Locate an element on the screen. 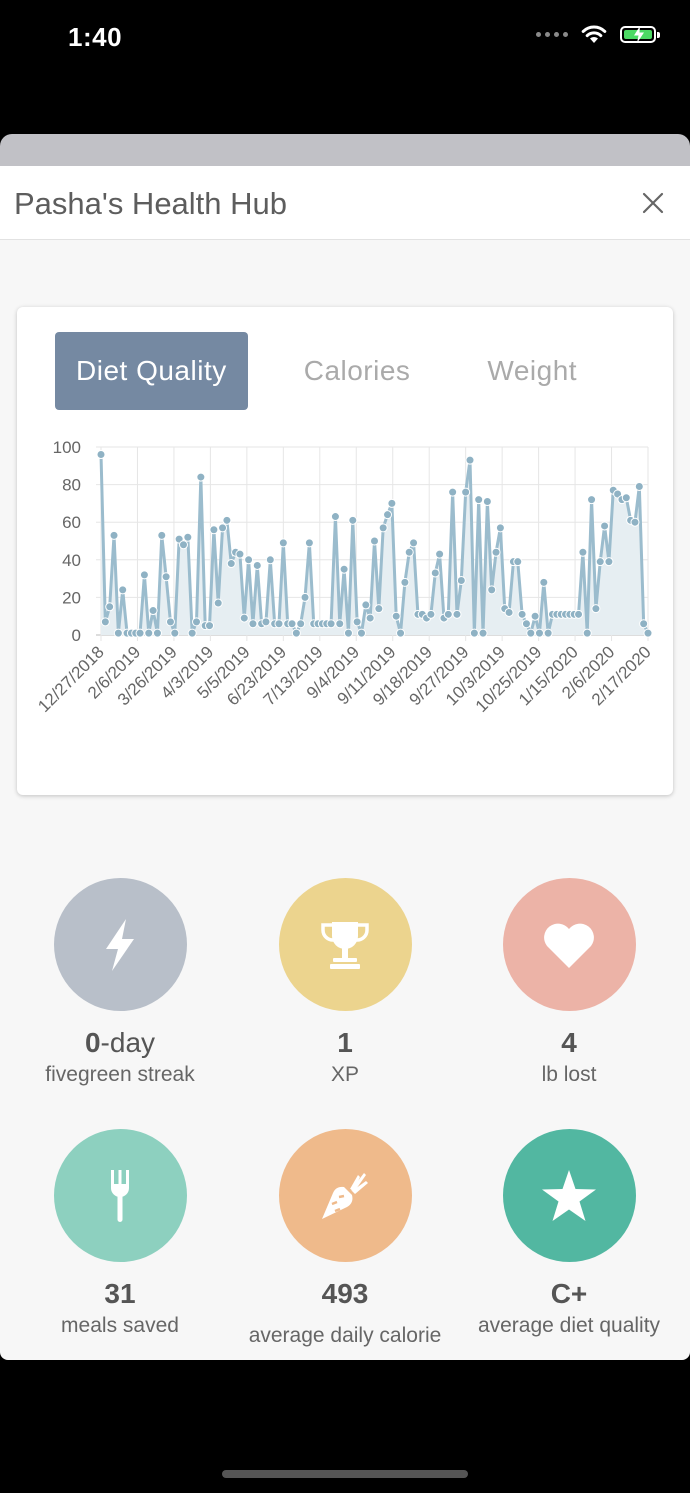 This screenshot has width=690, height=1493. tab-calories: Calories is located at coordinates (357, 370).